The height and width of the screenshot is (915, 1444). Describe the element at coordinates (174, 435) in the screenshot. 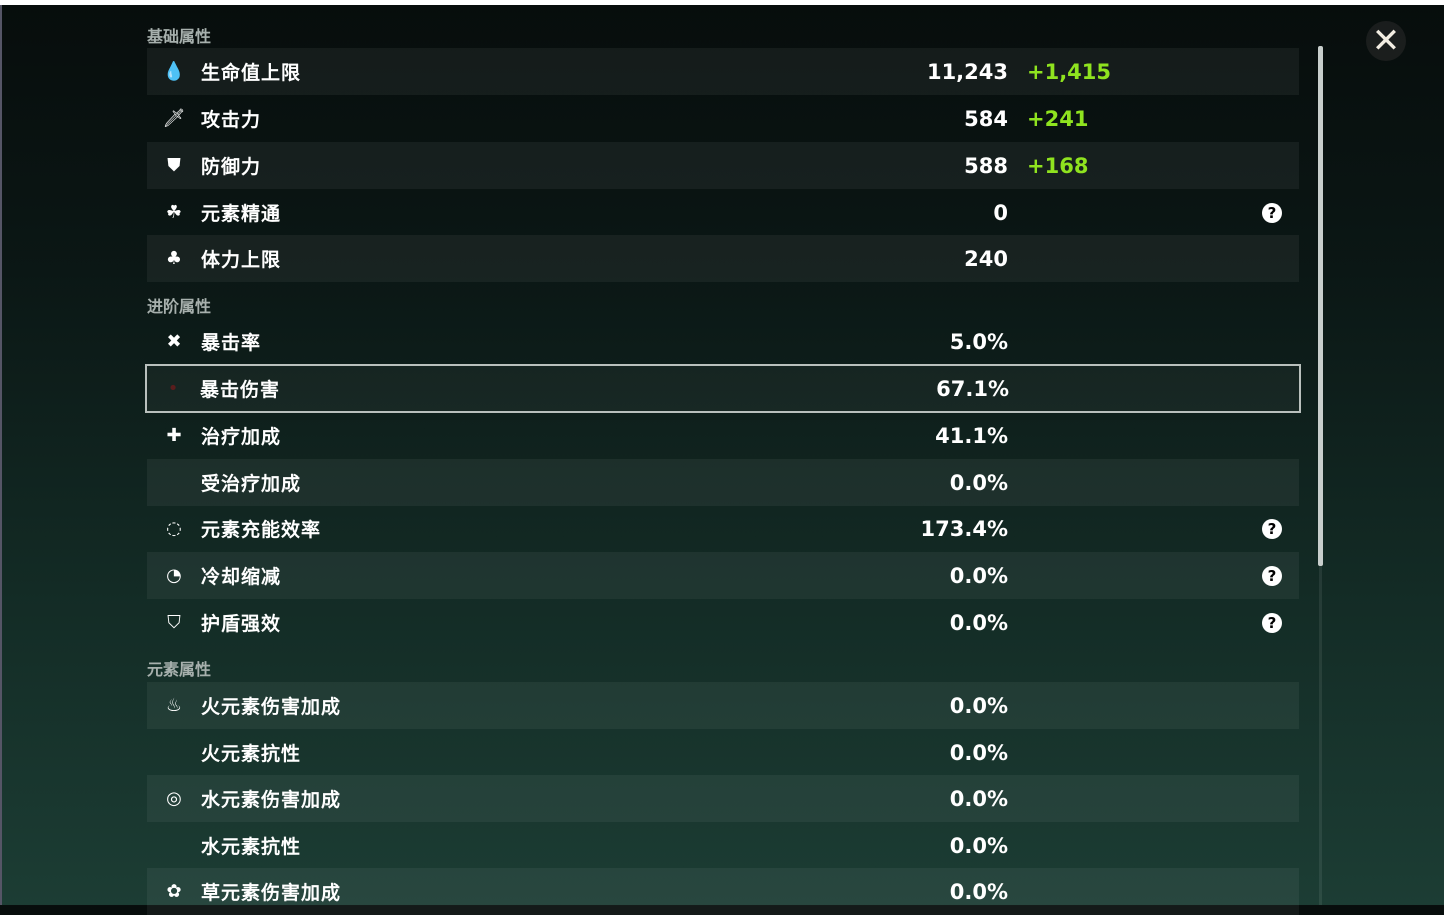

I see `healing-cross-icon: ✚` at that location.